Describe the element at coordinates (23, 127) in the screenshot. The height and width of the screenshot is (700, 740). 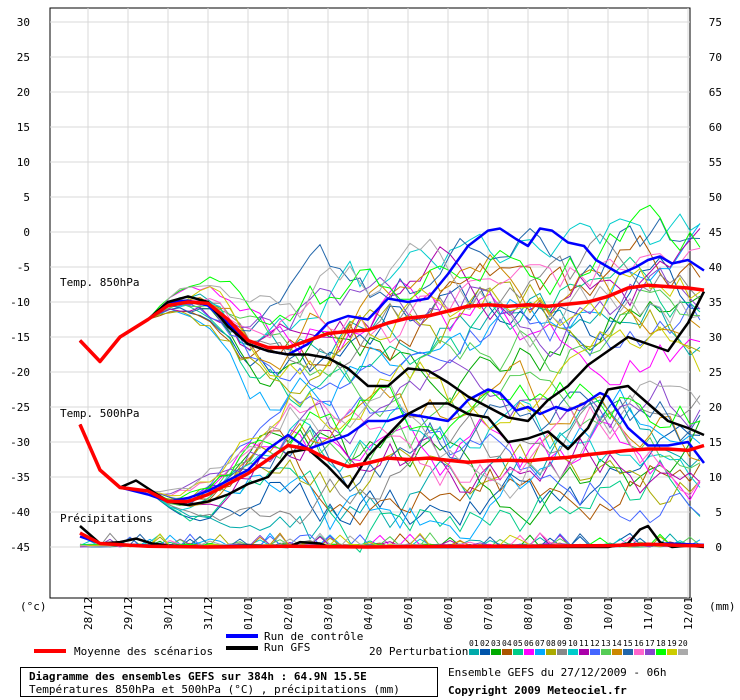
I see `y-tick-label: 15` at that location.